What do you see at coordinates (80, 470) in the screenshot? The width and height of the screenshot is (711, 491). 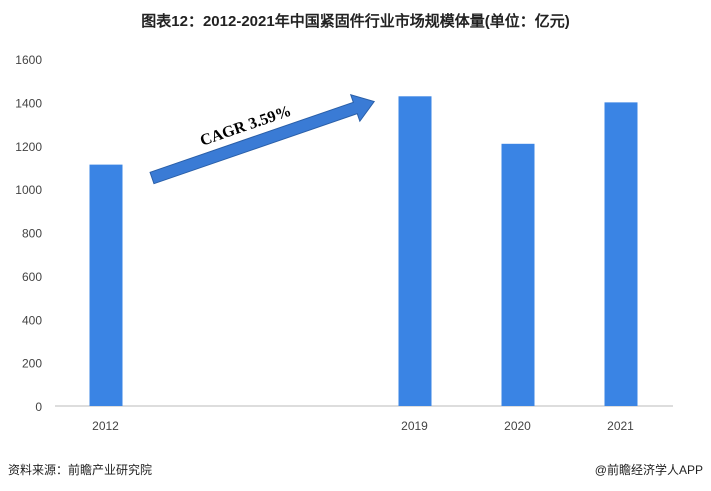 I see `source-note: 资料来源：前瞻产业研究院` at bounding box center [80, 470].